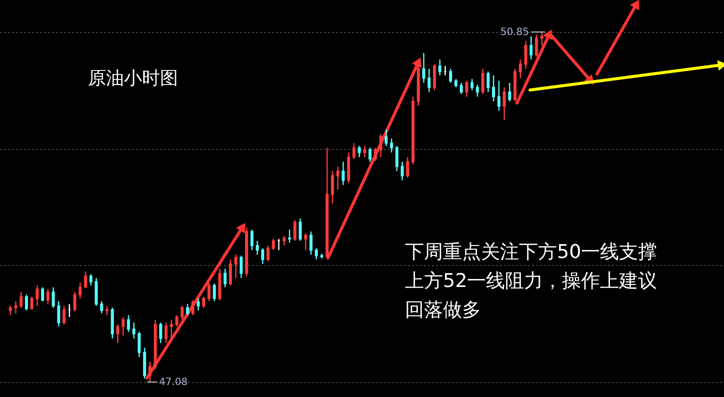 This screenshot has height=397, width=724. Describe the element at coordinates (531, 281) in the screenshot. I see `annotation: 上方52一线阻力，操作上建议` at that location.